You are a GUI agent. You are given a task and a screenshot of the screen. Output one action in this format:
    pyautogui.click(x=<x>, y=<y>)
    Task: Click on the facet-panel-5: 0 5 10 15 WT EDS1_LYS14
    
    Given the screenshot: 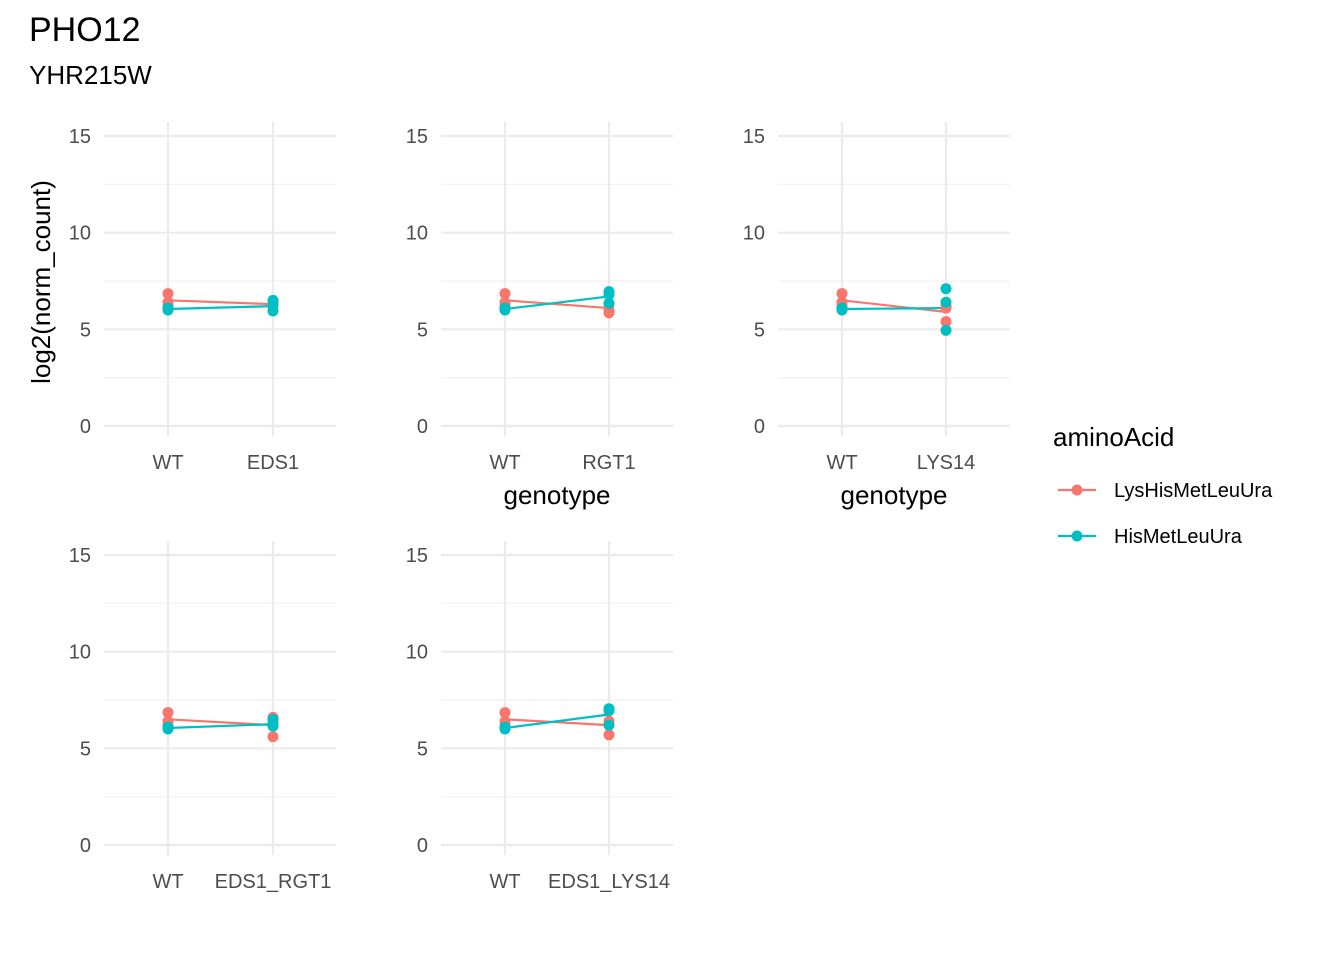 What is the action you would take?
    pyautogui.click(x=539, y=717)
    